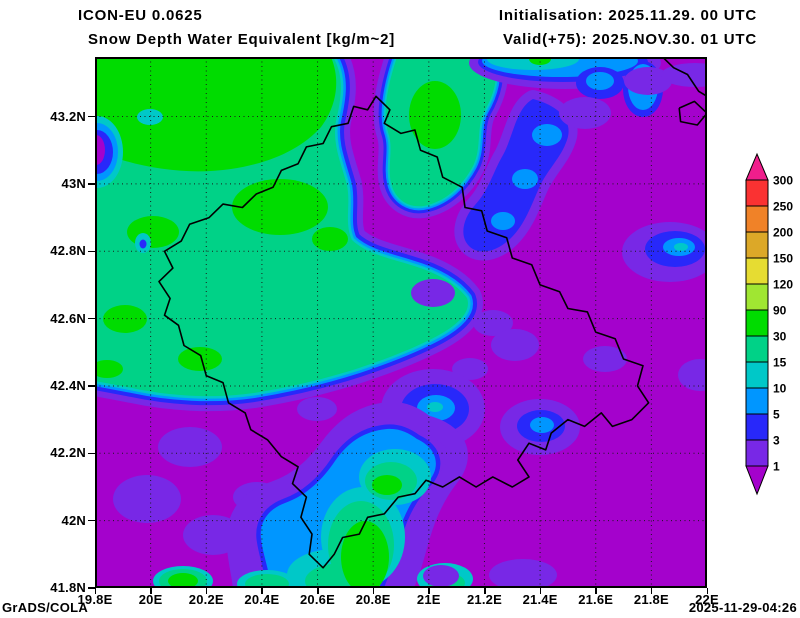 This screenshot has width=800, height=618. I want to click on colorbar-tick-label: 5, so click(776, 415).